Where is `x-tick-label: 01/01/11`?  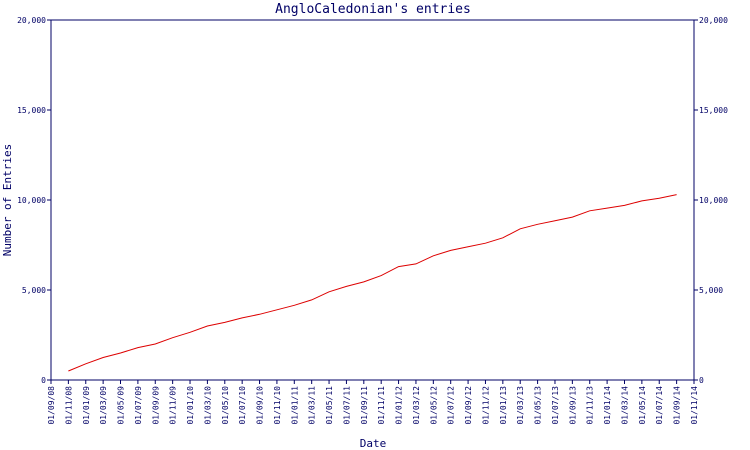
x-tick-label: 01/01/11 is located at coordinates (294, 405).